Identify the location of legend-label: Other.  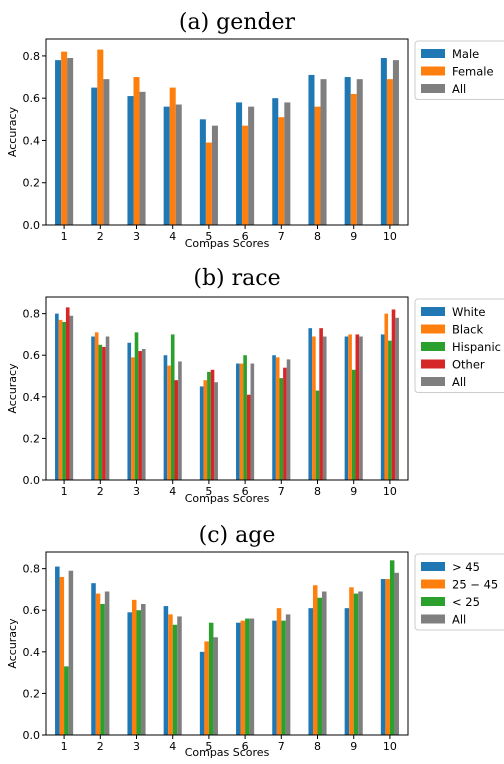
(468, 365).